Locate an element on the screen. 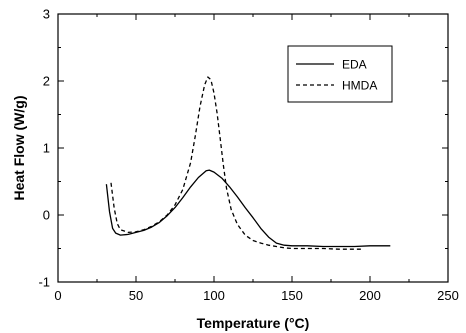  y-tick-label: 0 is located at coordinates (46, 215).